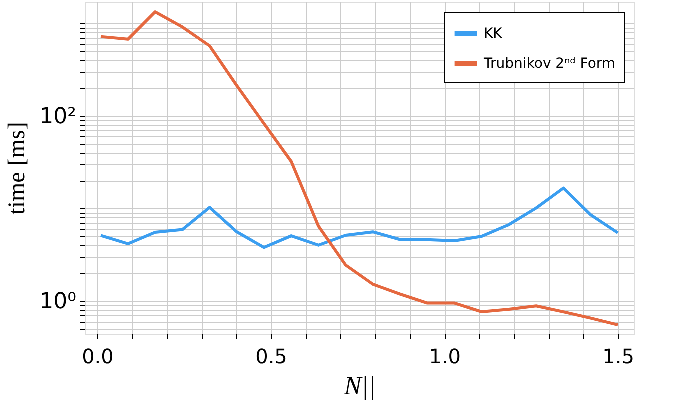 This screenshot has width=676, height=409. I want to click on y-tick-label: 10⁰, so click(58, 302).